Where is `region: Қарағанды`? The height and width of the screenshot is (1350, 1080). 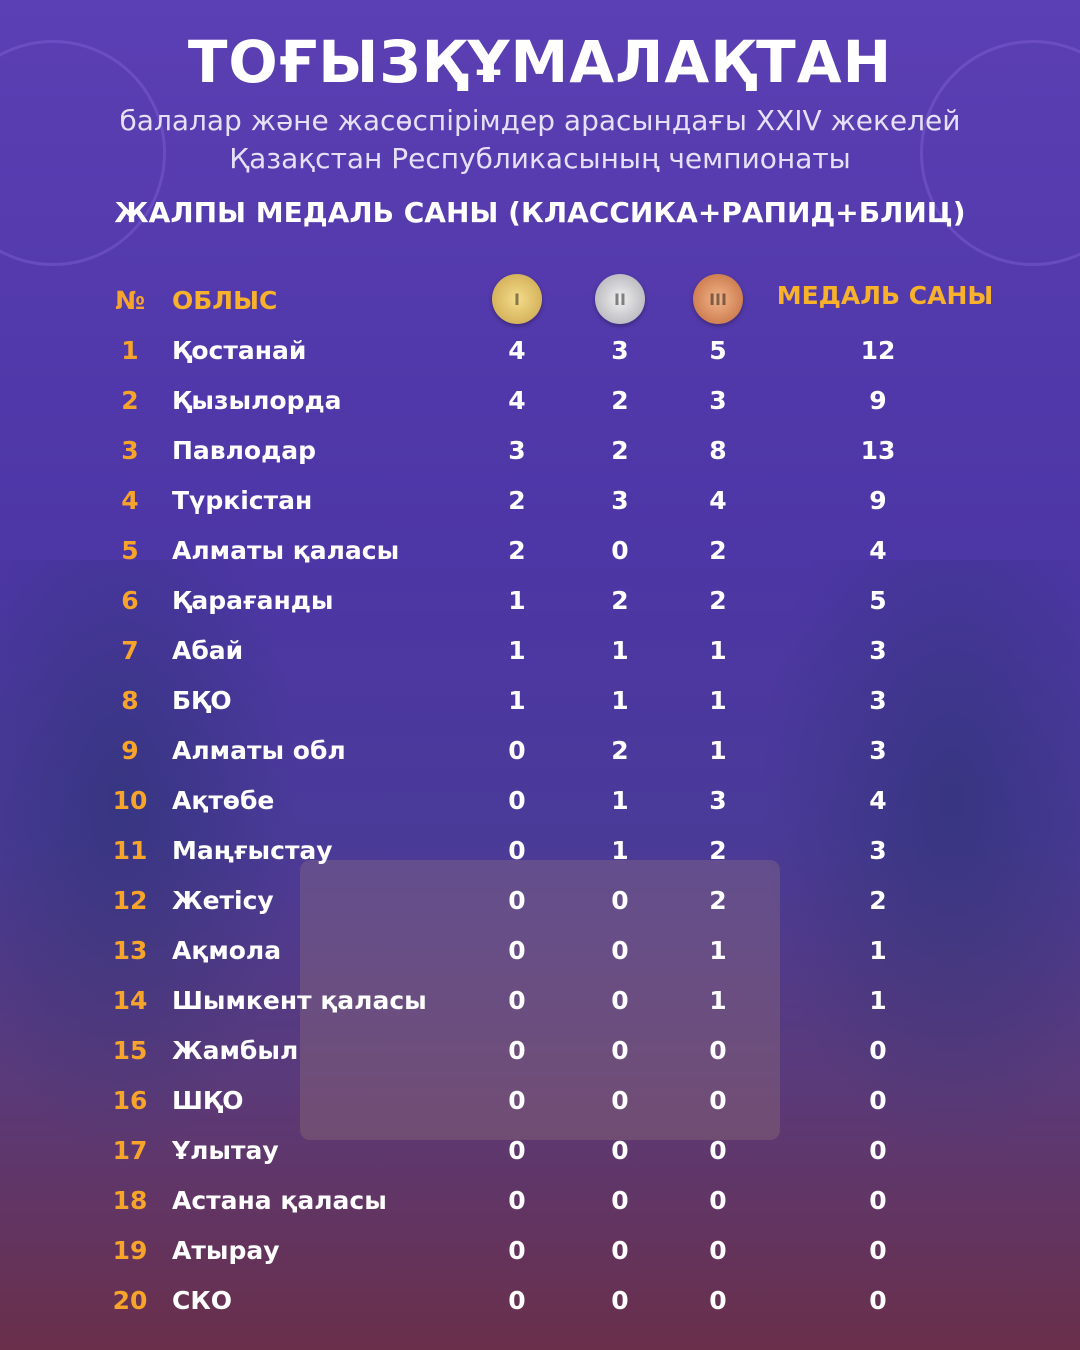
region: Қарағанды is located at coordinates (253, 600).